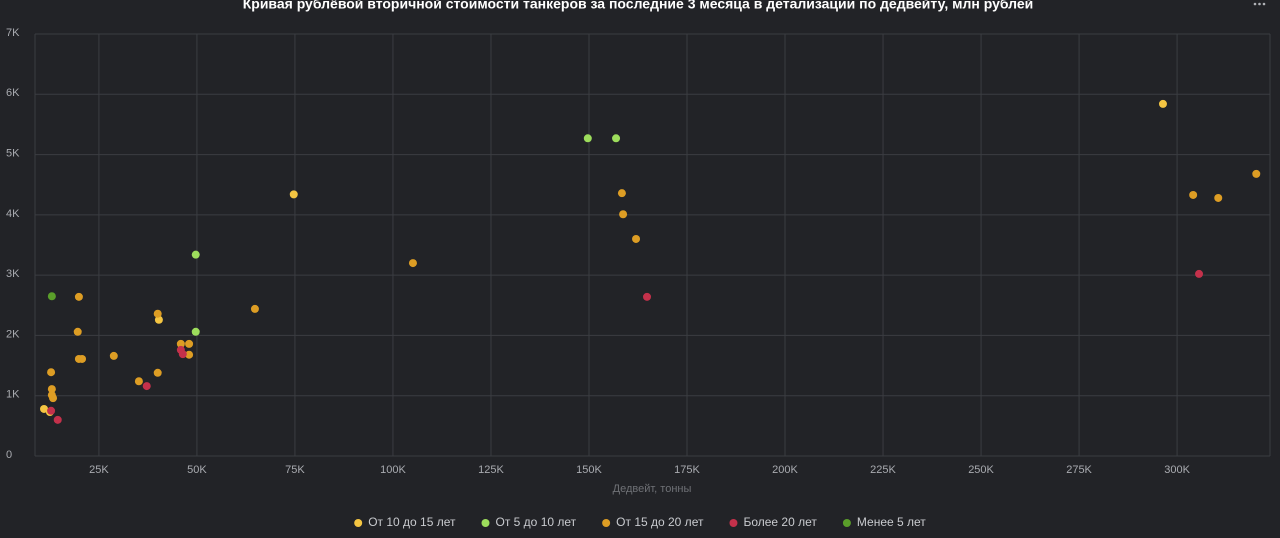  I want to click on legend-item: Менее 5 лет, so click(884, 522).